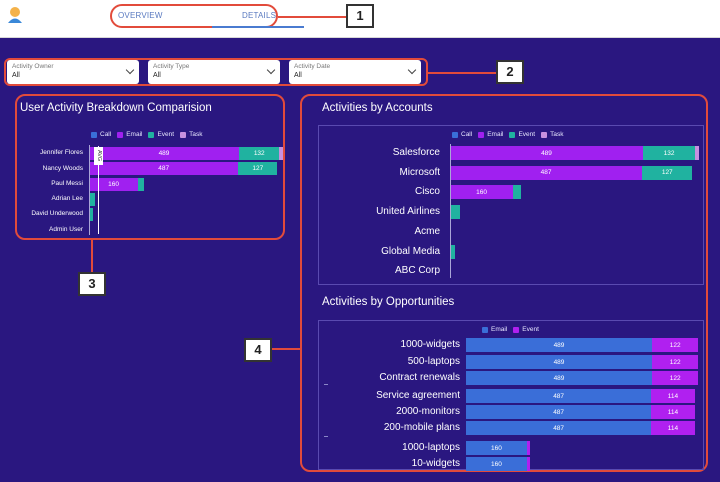  I want to click on user-activity-legend: Call Email Event Task, so click(146, 134).